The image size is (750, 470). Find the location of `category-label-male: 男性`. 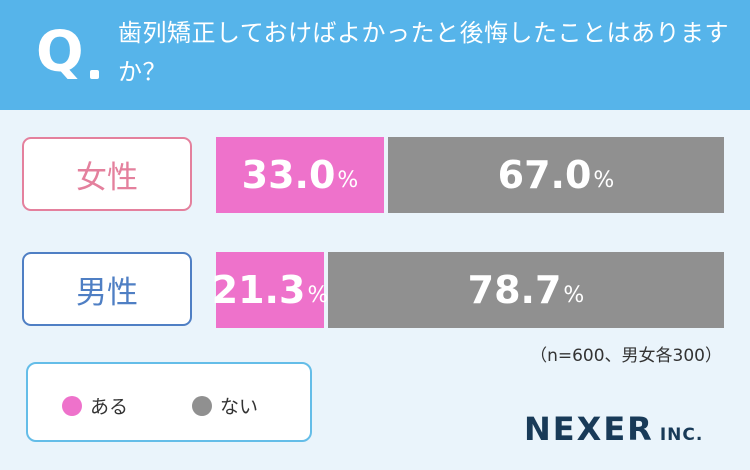

category-label-male: 男性 is located at coordinates (107, 289).